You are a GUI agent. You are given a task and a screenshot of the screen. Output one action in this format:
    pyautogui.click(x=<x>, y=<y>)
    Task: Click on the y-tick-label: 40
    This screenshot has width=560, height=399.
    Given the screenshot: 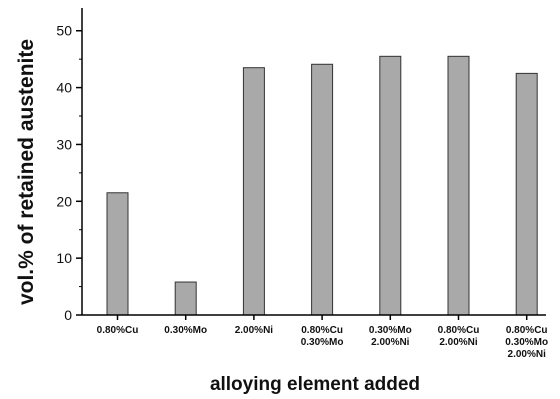 What is the action you would take?
    pyautogui.click(x=64, y=88)
    